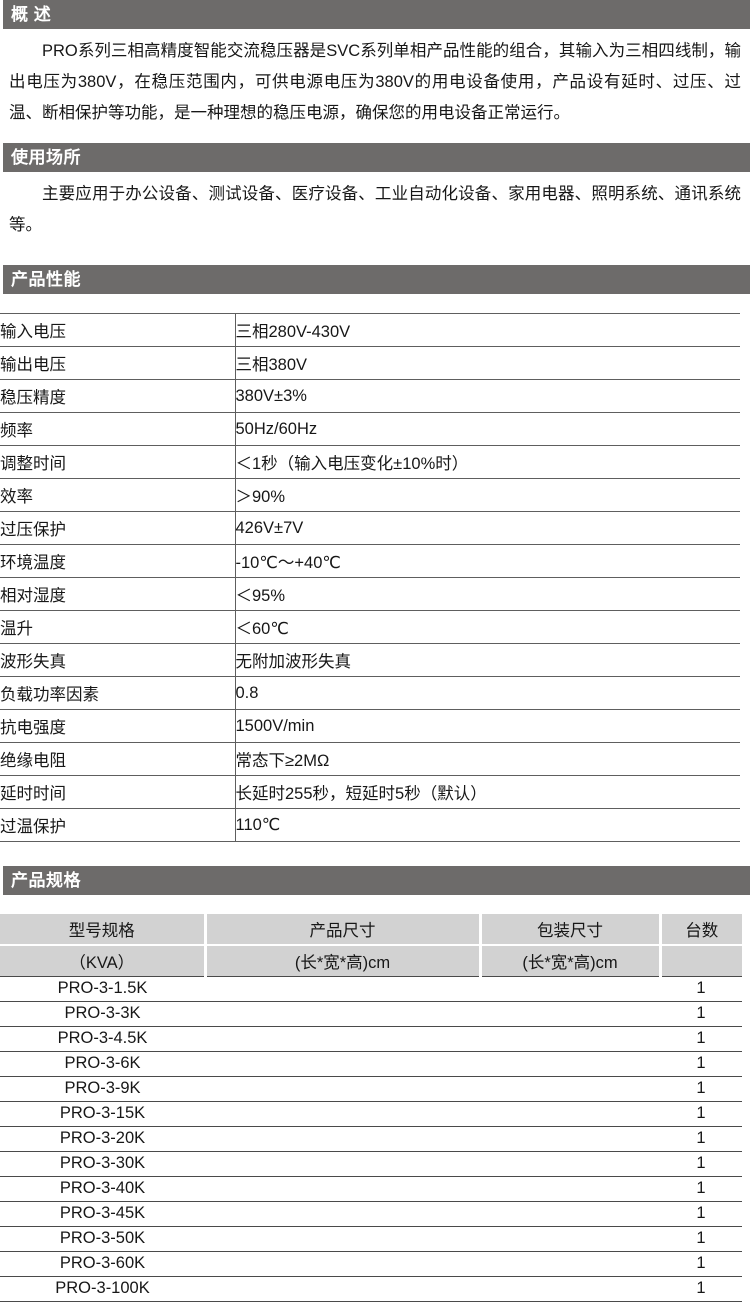  Describe the element at coordinates (487, 330) in the screenshot. I see `performance-row-value: 三相280V-430V` at that location.